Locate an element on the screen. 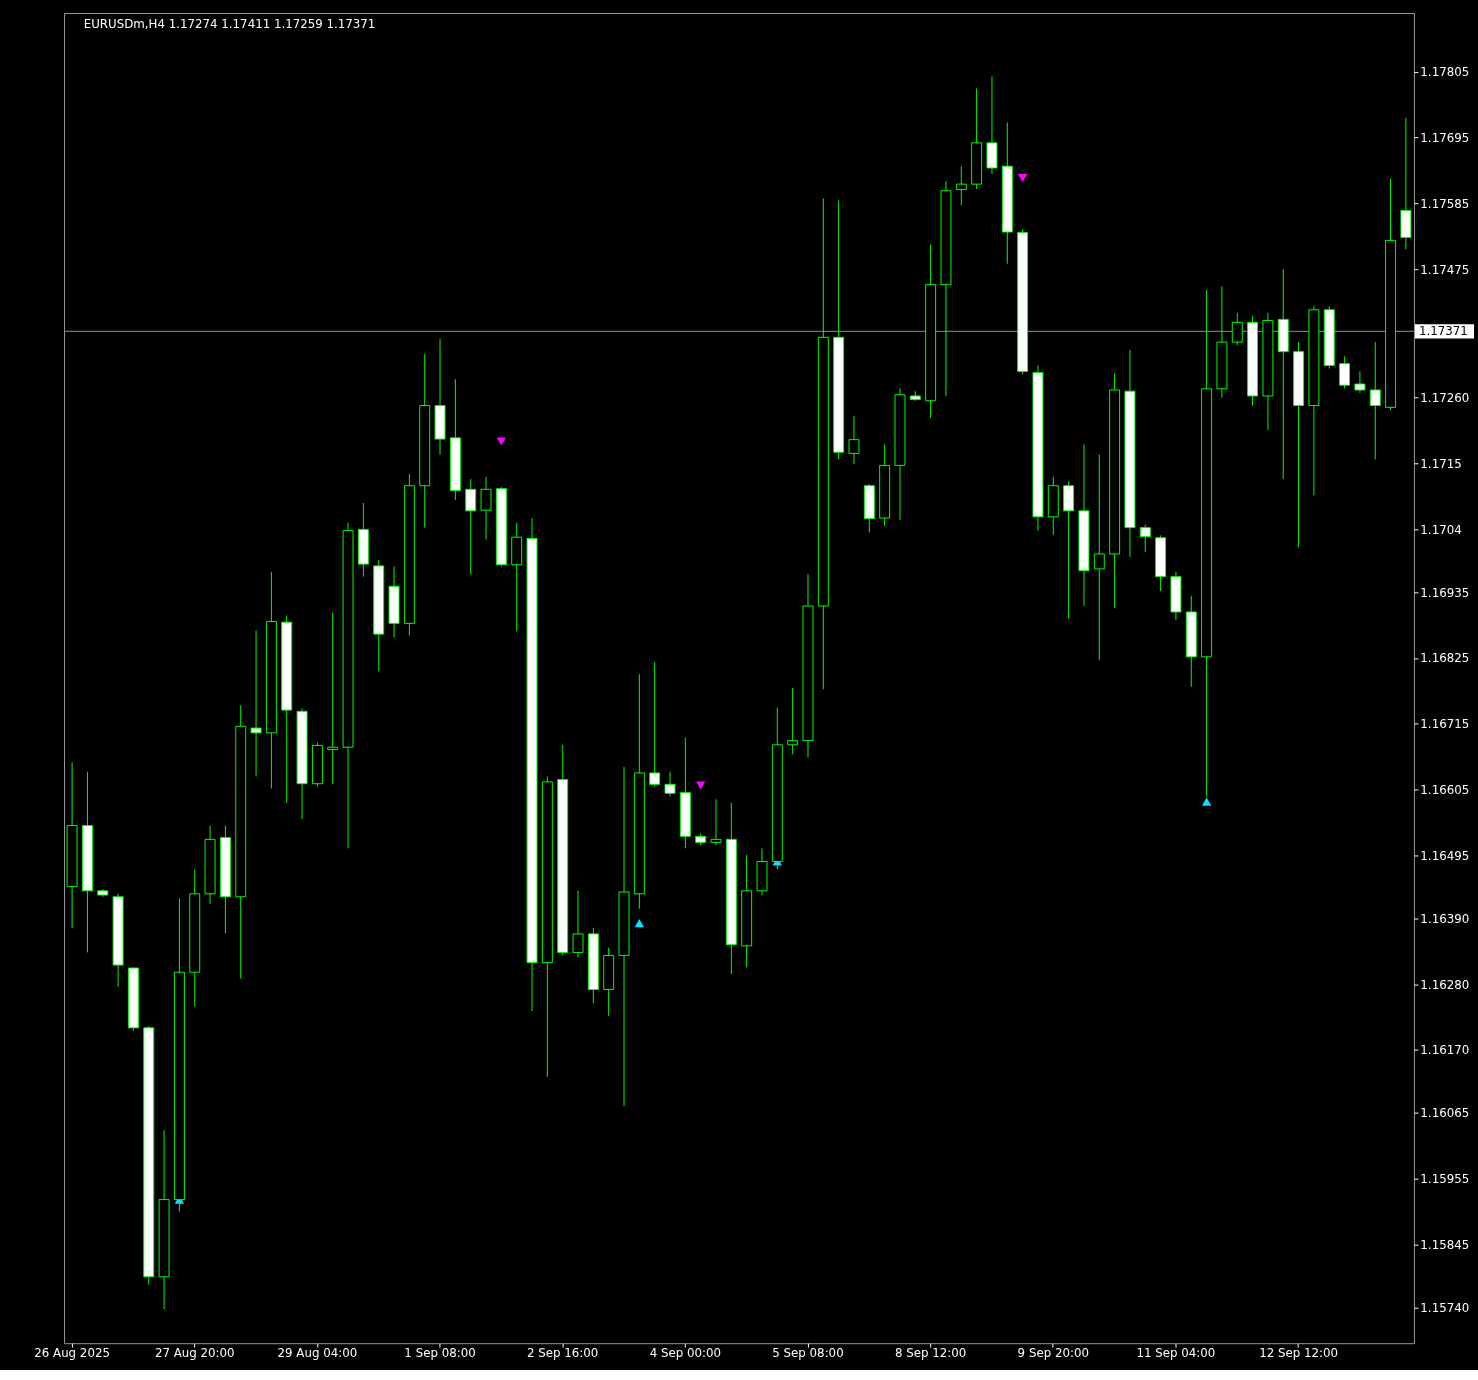  x-tick-label: 12 Sep 12:00 is located at coordinates (1299, 1352).